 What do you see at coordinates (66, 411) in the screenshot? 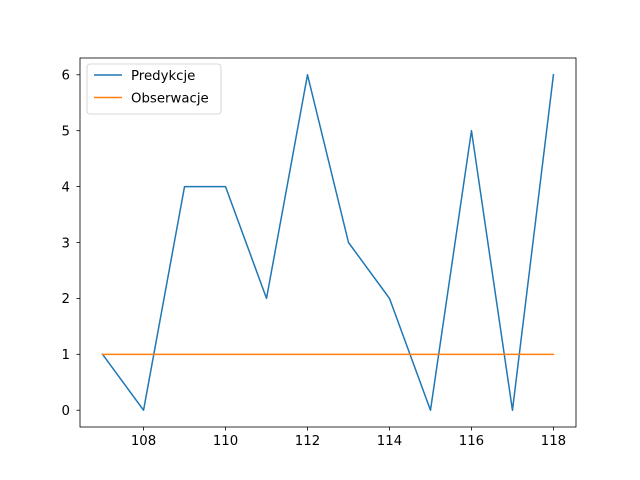
I see `y-tick-label: 0` at bounding box center [66, 411].